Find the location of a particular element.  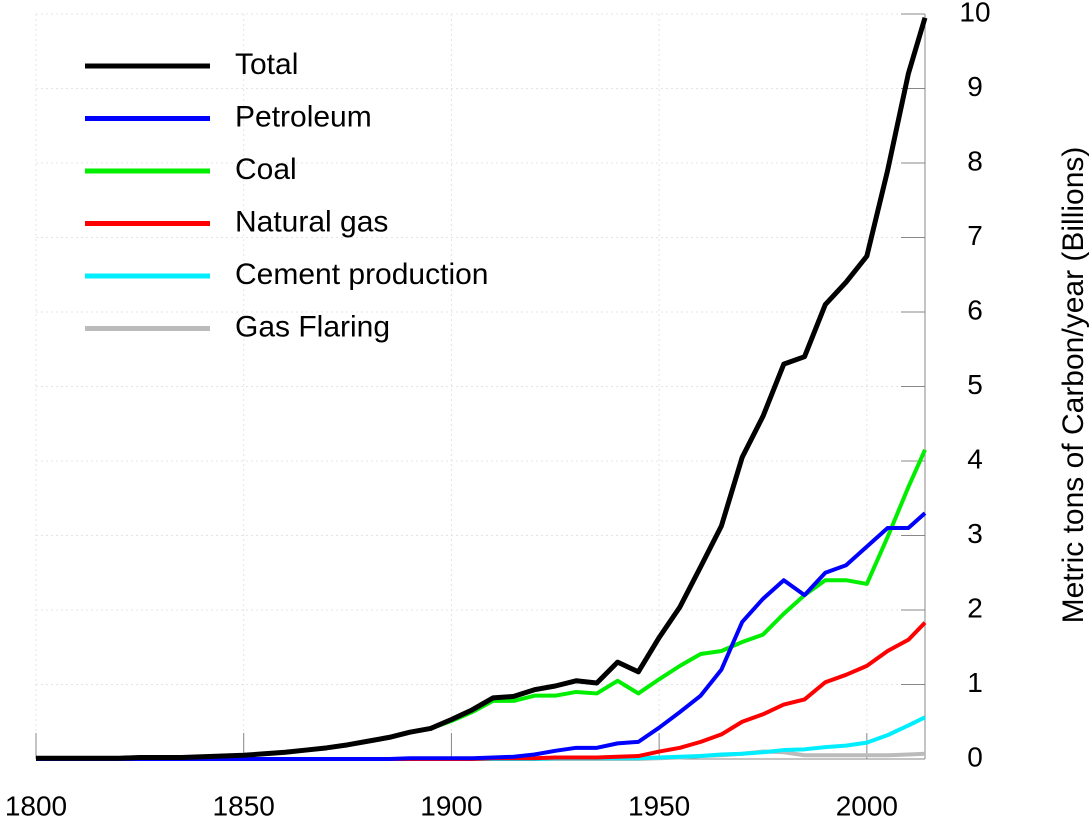

x-tick-label: 1850 is located at coordinates (244, 805).